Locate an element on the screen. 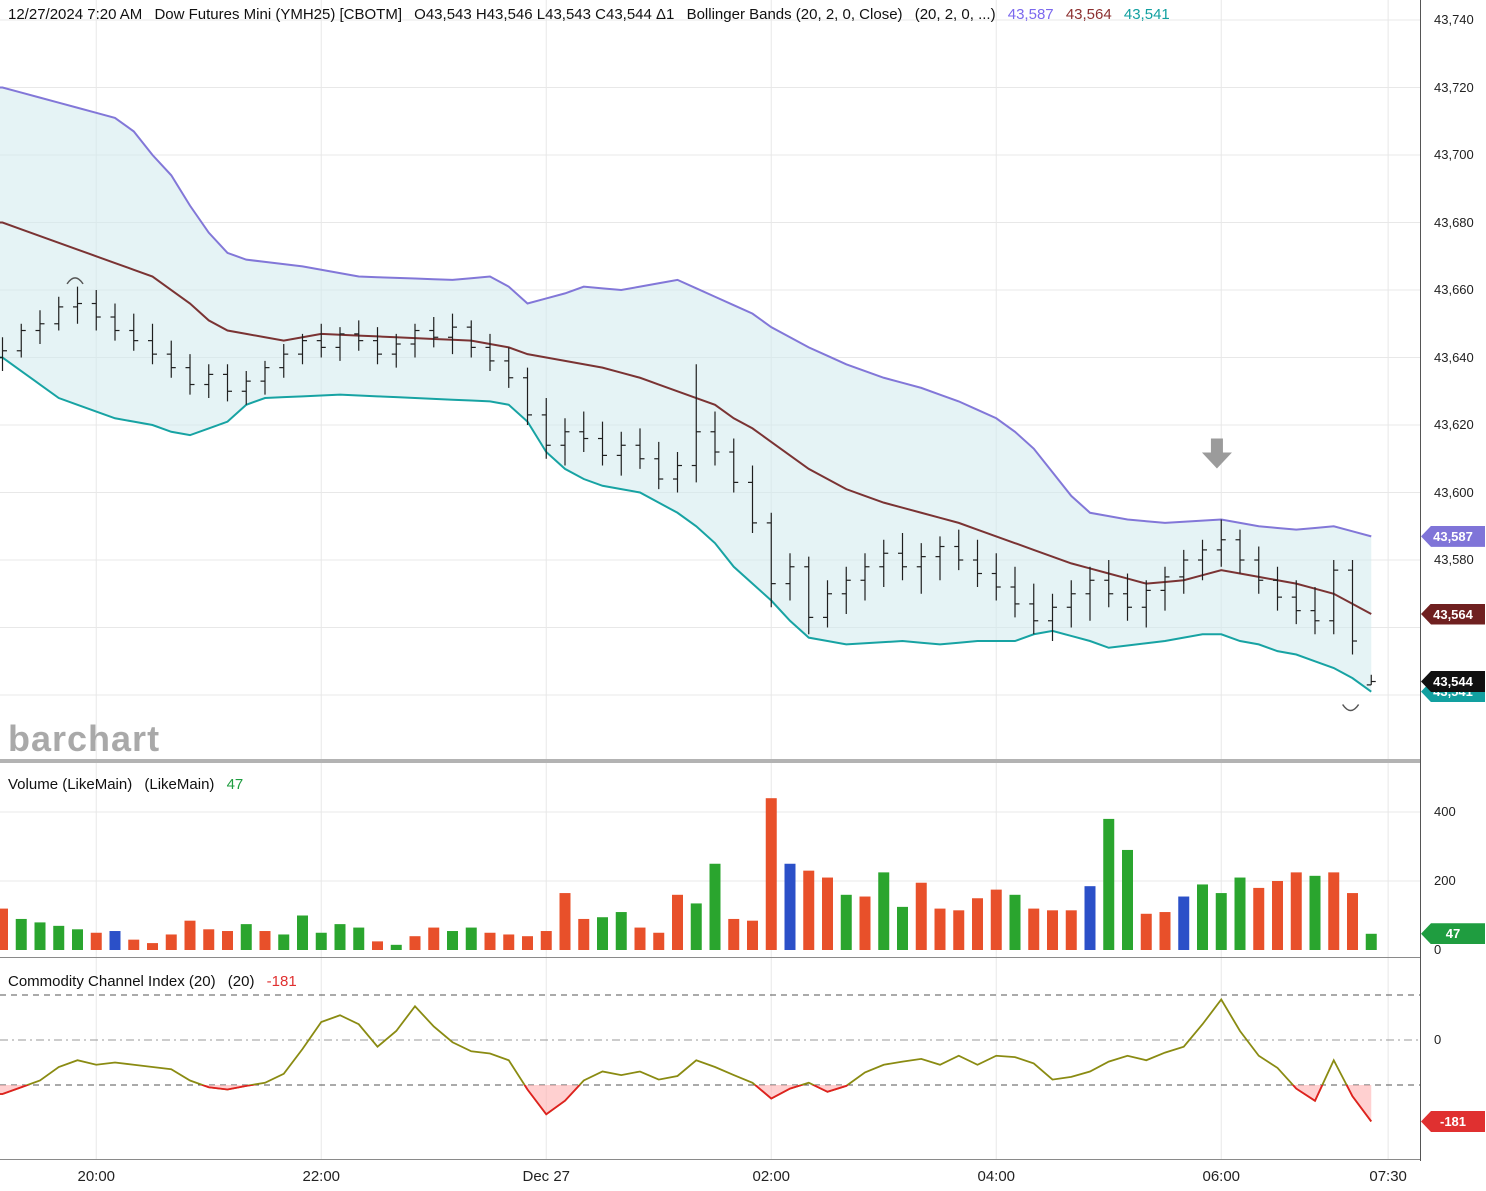  panel-separator-main is located at coordinates (710, 761).